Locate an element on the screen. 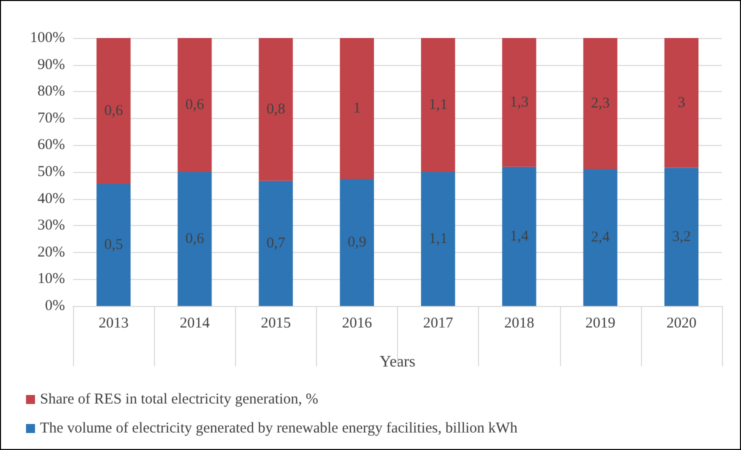  y-tick-label: 50% is located at coordinates (51, 172).